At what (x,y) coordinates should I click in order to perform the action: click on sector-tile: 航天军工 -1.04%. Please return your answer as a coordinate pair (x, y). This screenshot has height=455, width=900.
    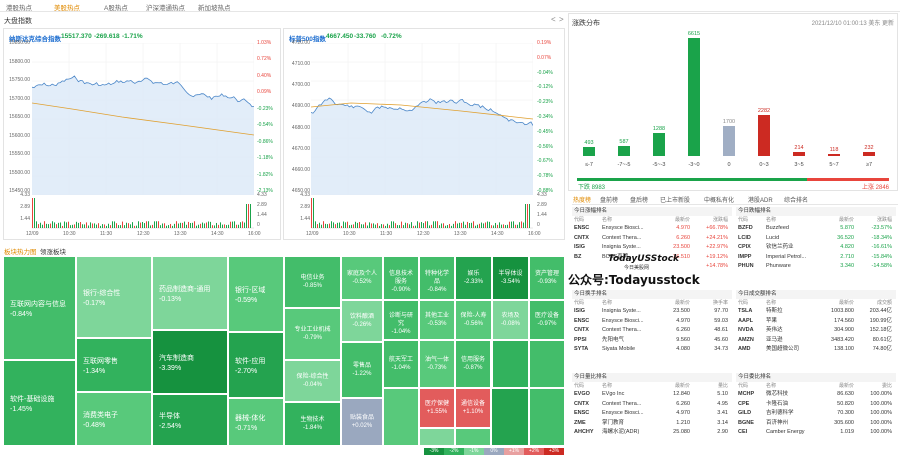
    Looking at the image, I should click on (401, 364).